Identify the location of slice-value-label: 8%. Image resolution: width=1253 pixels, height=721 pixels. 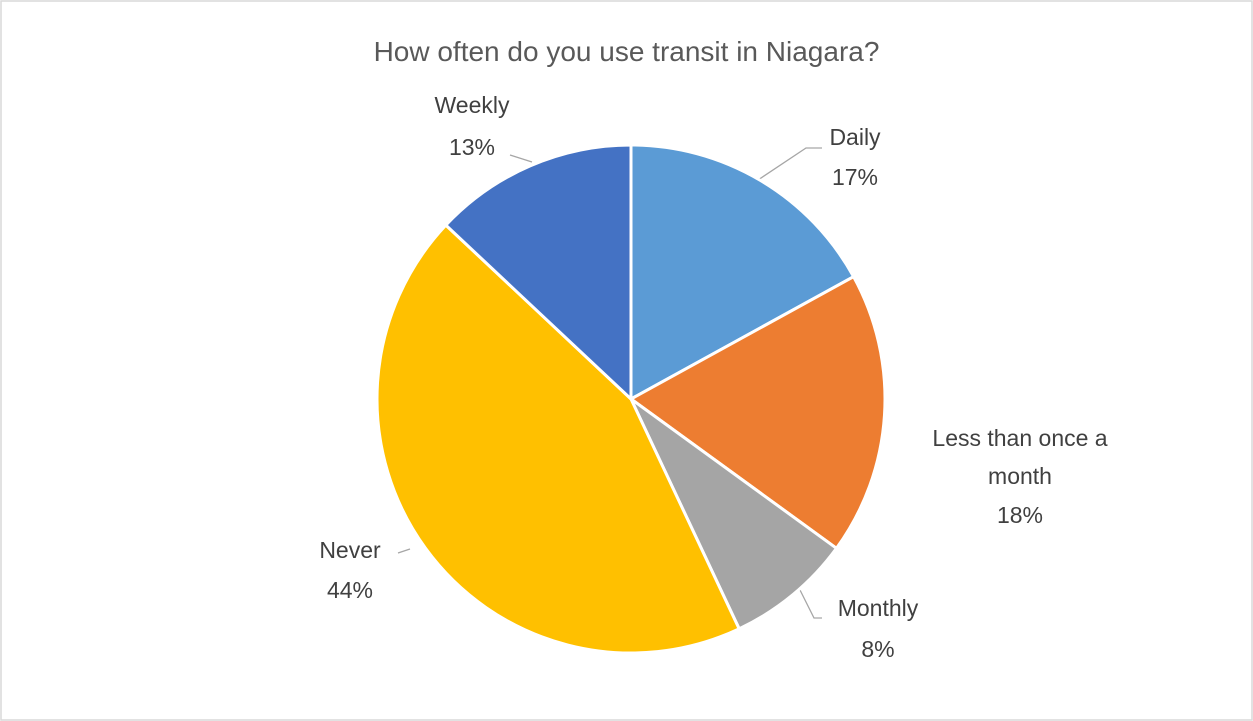
(878, 649).